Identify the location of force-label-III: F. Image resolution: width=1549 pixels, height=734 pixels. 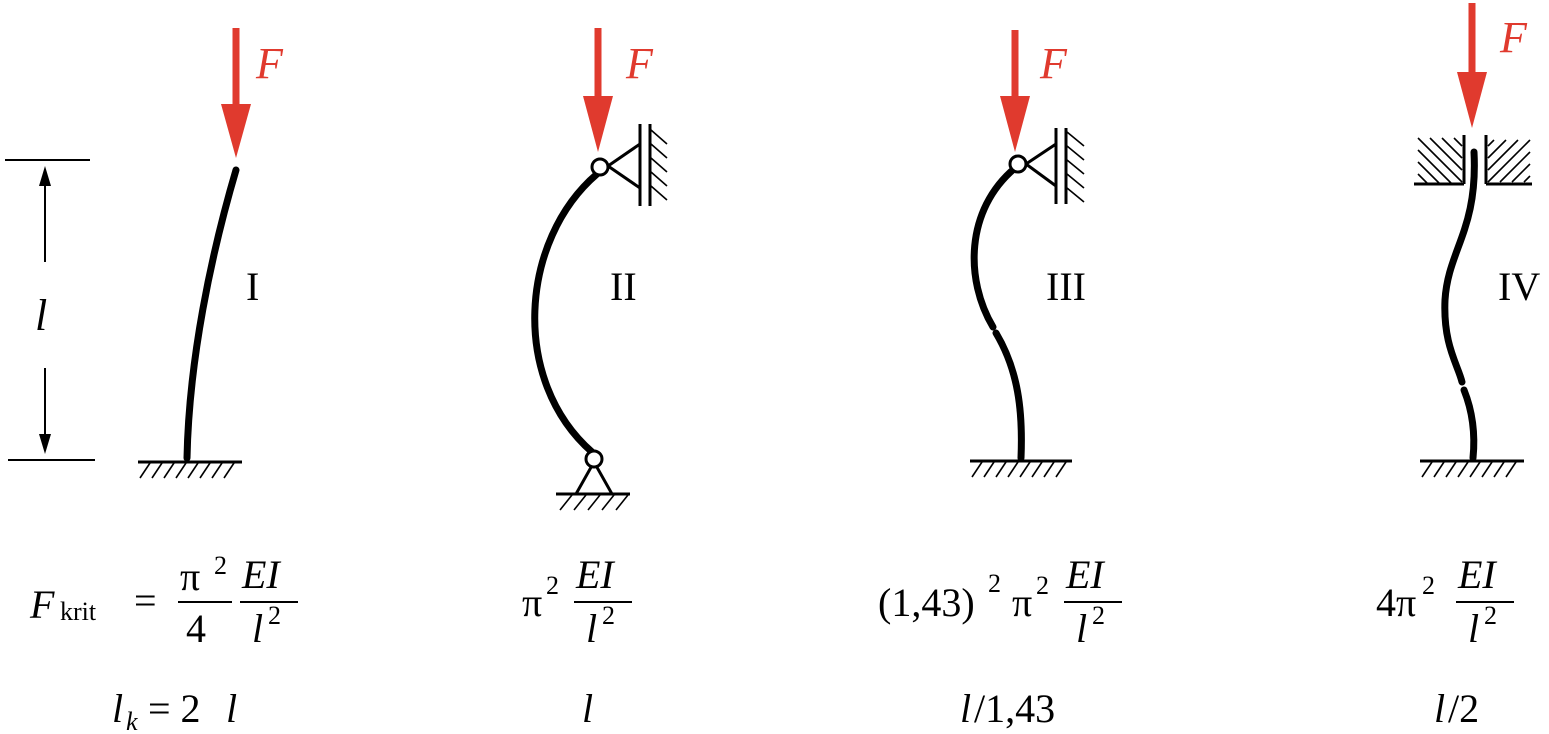
(1053, 63).